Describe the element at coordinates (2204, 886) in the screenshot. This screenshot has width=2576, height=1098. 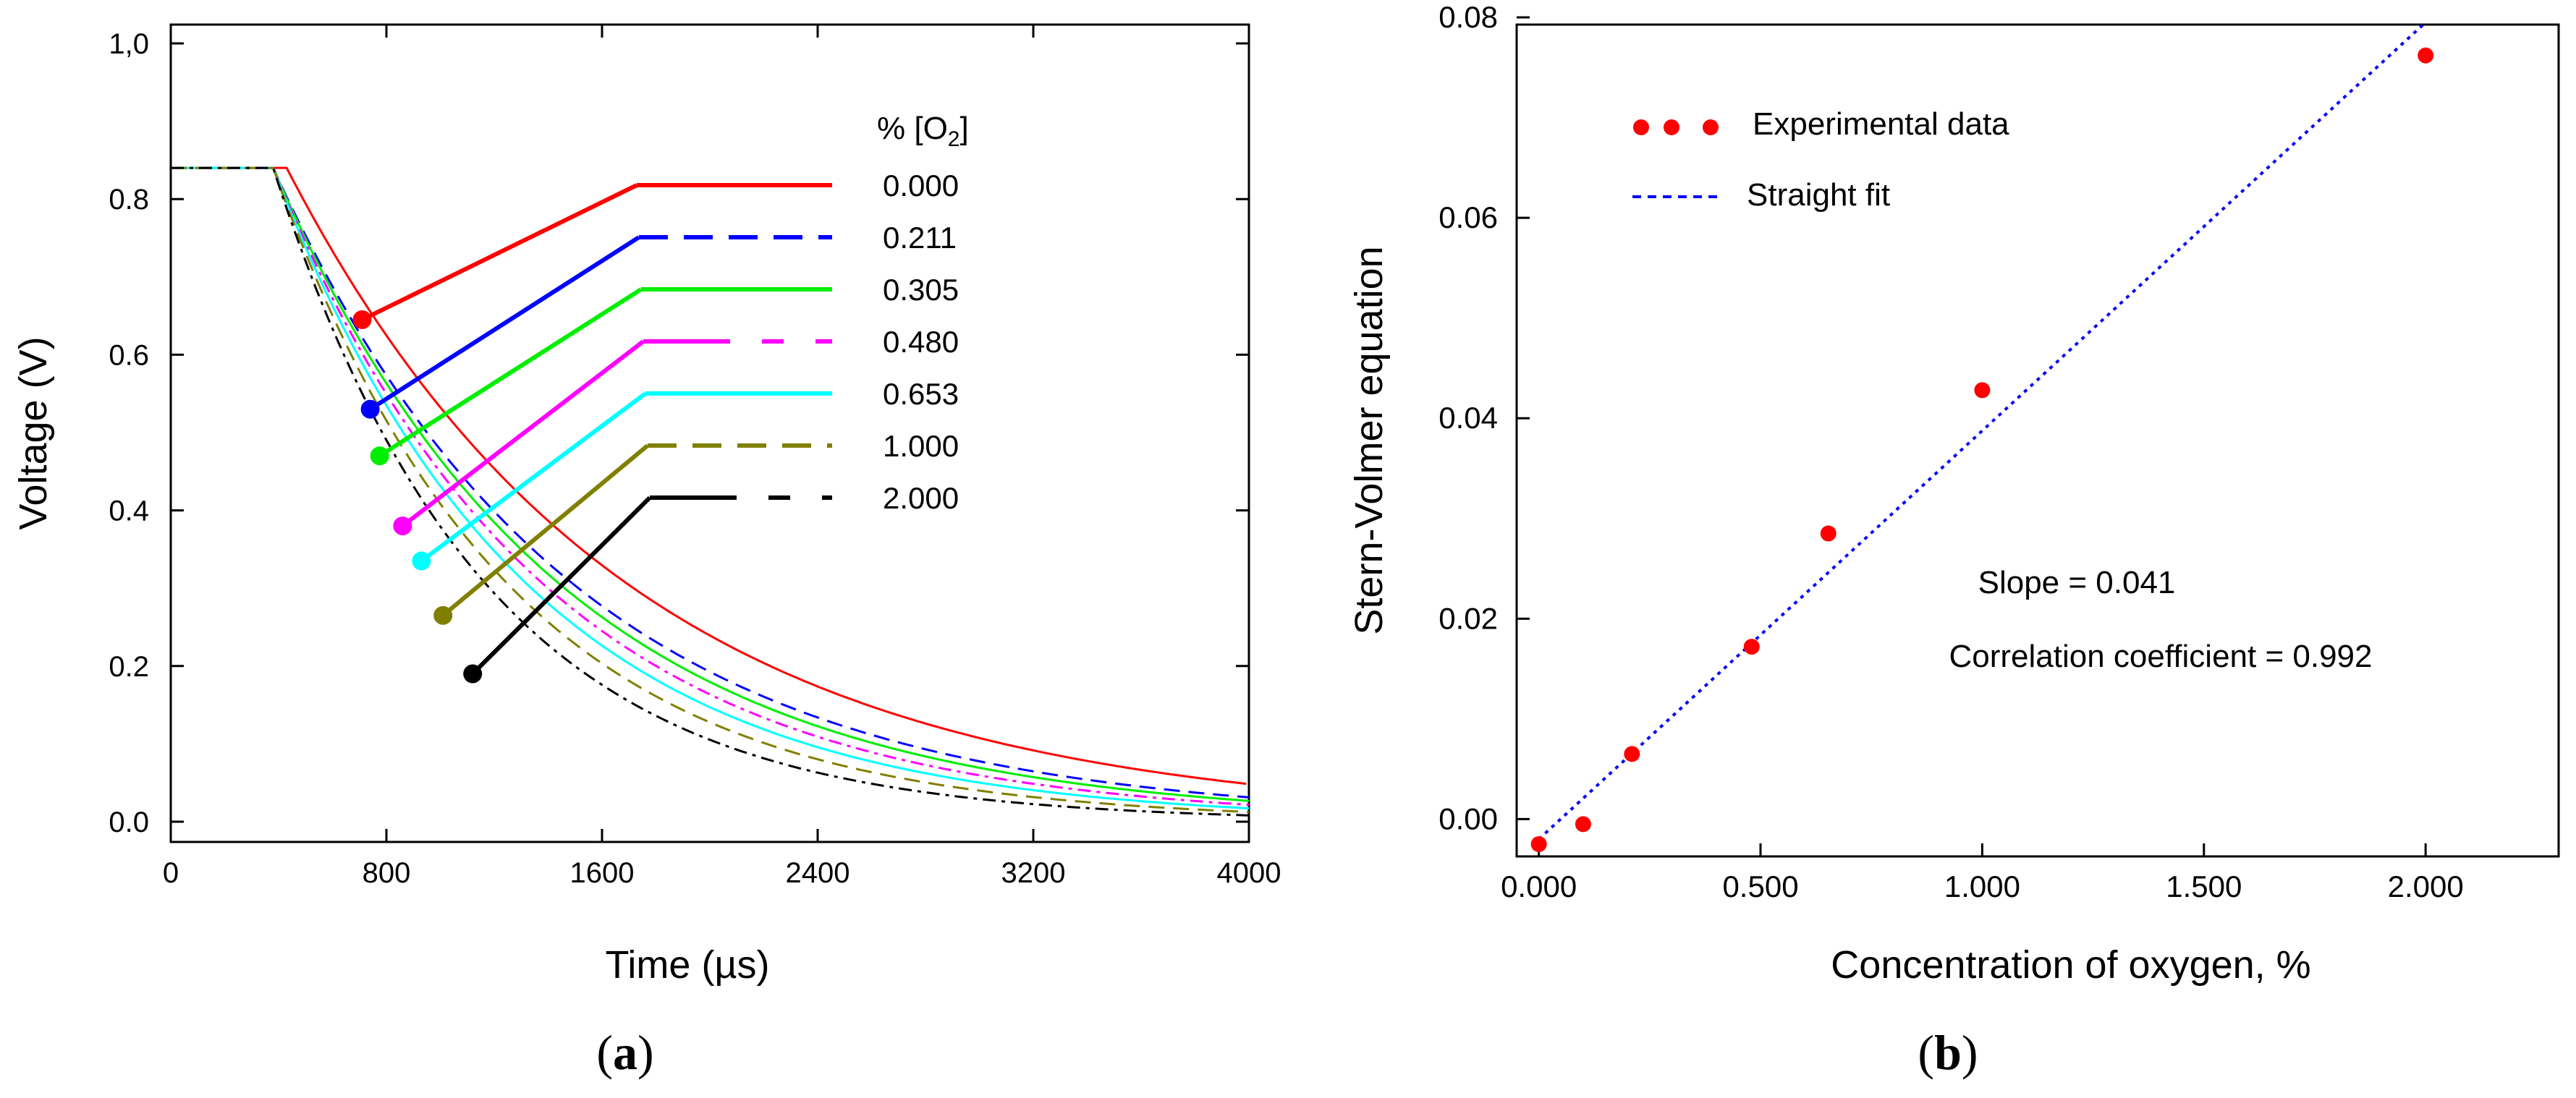
I see `x-tick-label: 1.500` at that location.